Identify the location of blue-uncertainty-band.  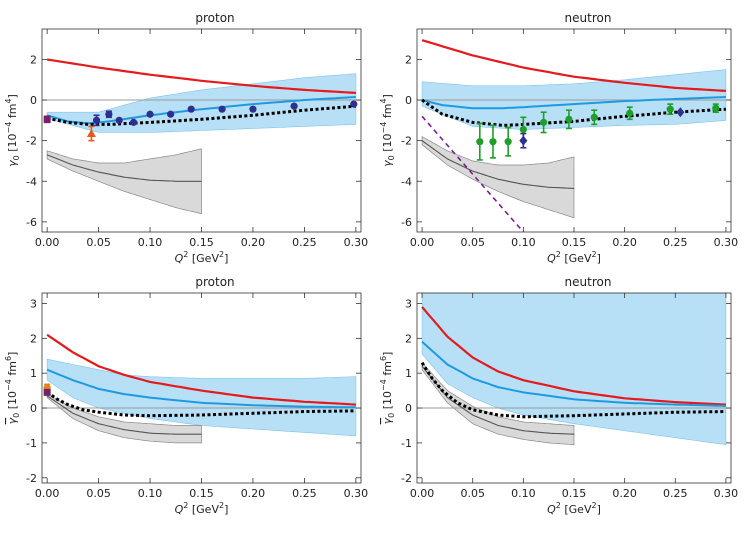
(201, 397).